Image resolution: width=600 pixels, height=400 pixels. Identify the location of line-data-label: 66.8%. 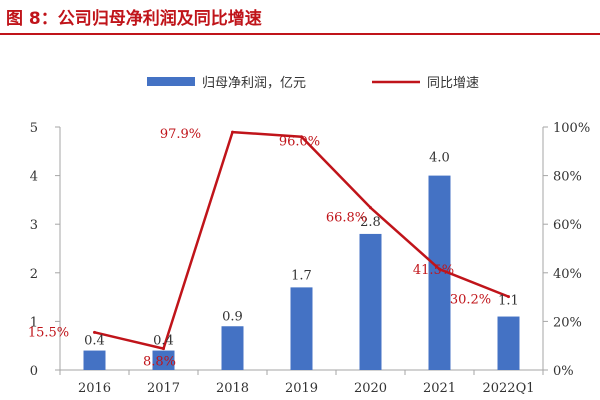
(346, 218).